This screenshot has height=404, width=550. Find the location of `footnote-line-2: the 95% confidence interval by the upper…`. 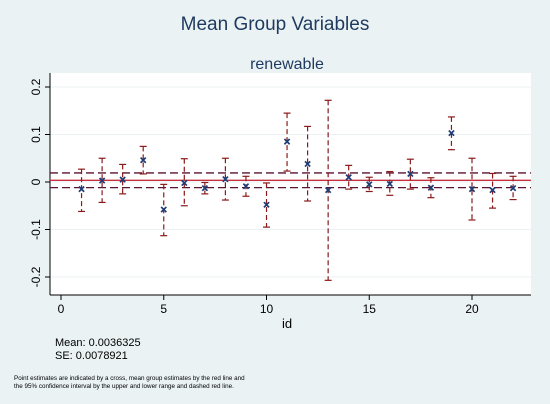

footnote-line-2: the 95% confidence interval by the upper… is located at coordinates (124, 386).